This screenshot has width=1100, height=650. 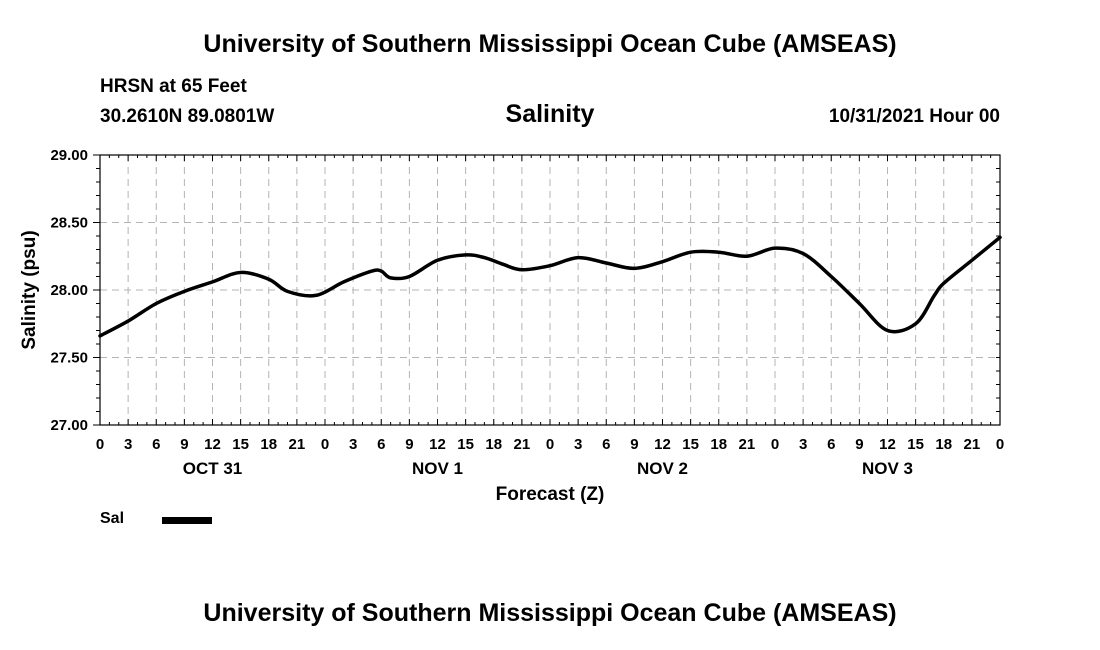 What do you see at coordinates (112, 518) in the screenshot?
I see `legend-label: Sal` at bounding box center [112, 518].